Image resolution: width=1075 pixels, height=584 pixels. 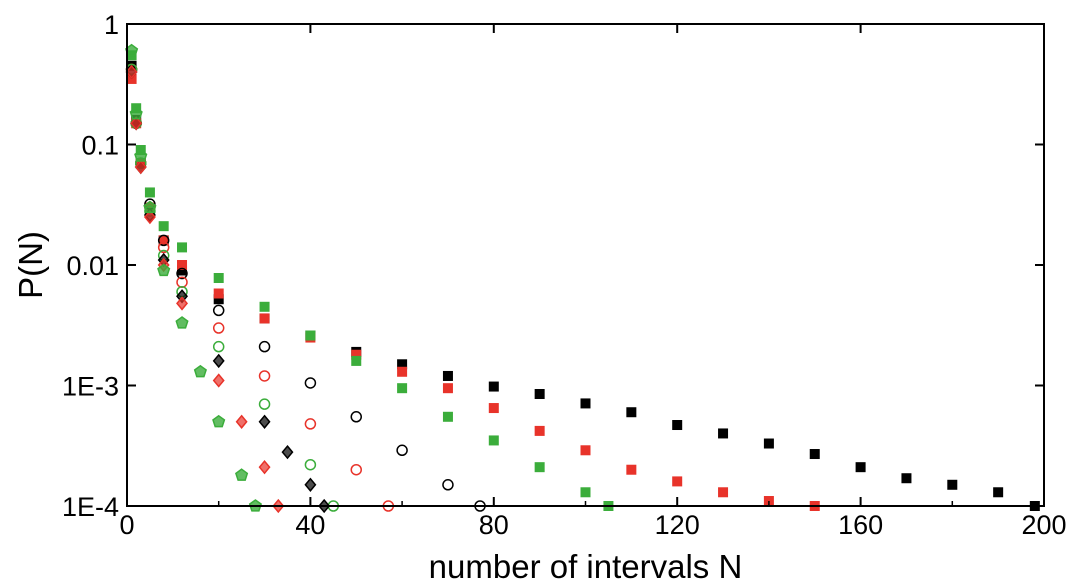 I want to click on y-tick-label: 1, so click(x=111, y=25).